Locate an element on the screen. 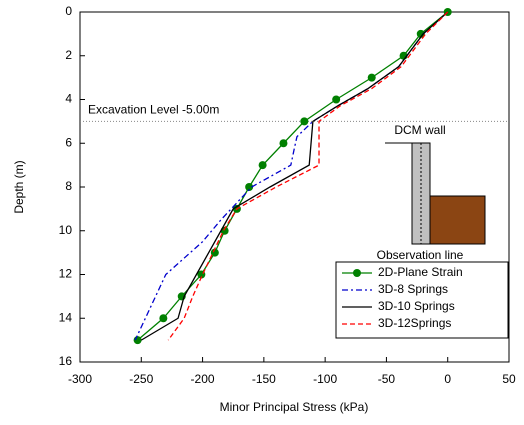 The width and height of the screenshot is (524, 425). legend-label: 3D-10 Springs is located at coordinates (416, 306).